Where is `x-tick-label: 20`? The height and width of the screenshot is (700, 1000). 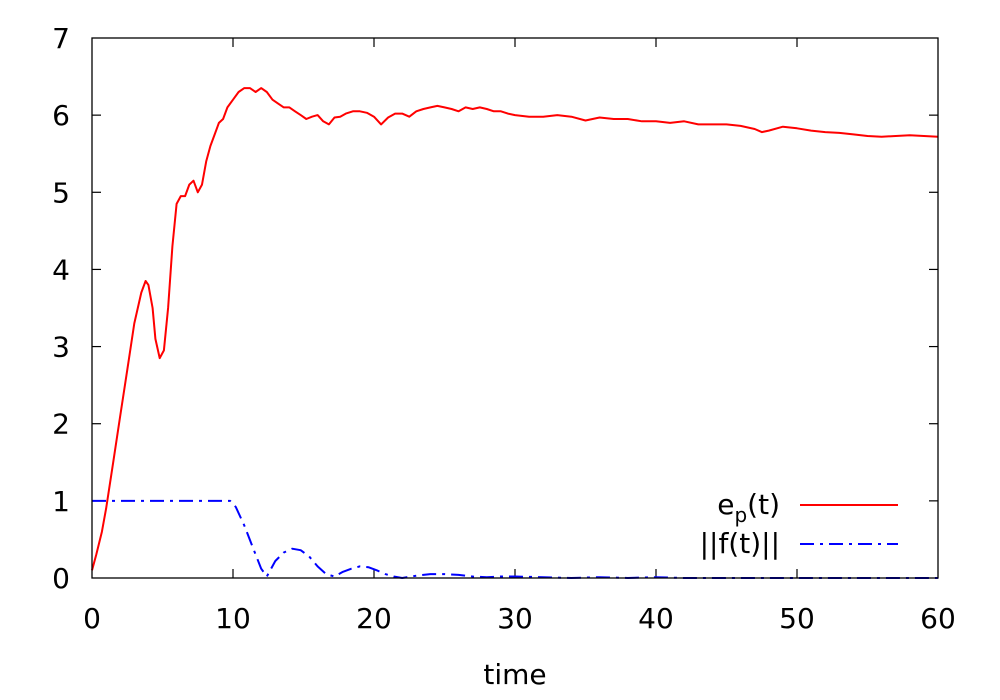
x-tick-label: 20 is located at coordinates (374, 618).